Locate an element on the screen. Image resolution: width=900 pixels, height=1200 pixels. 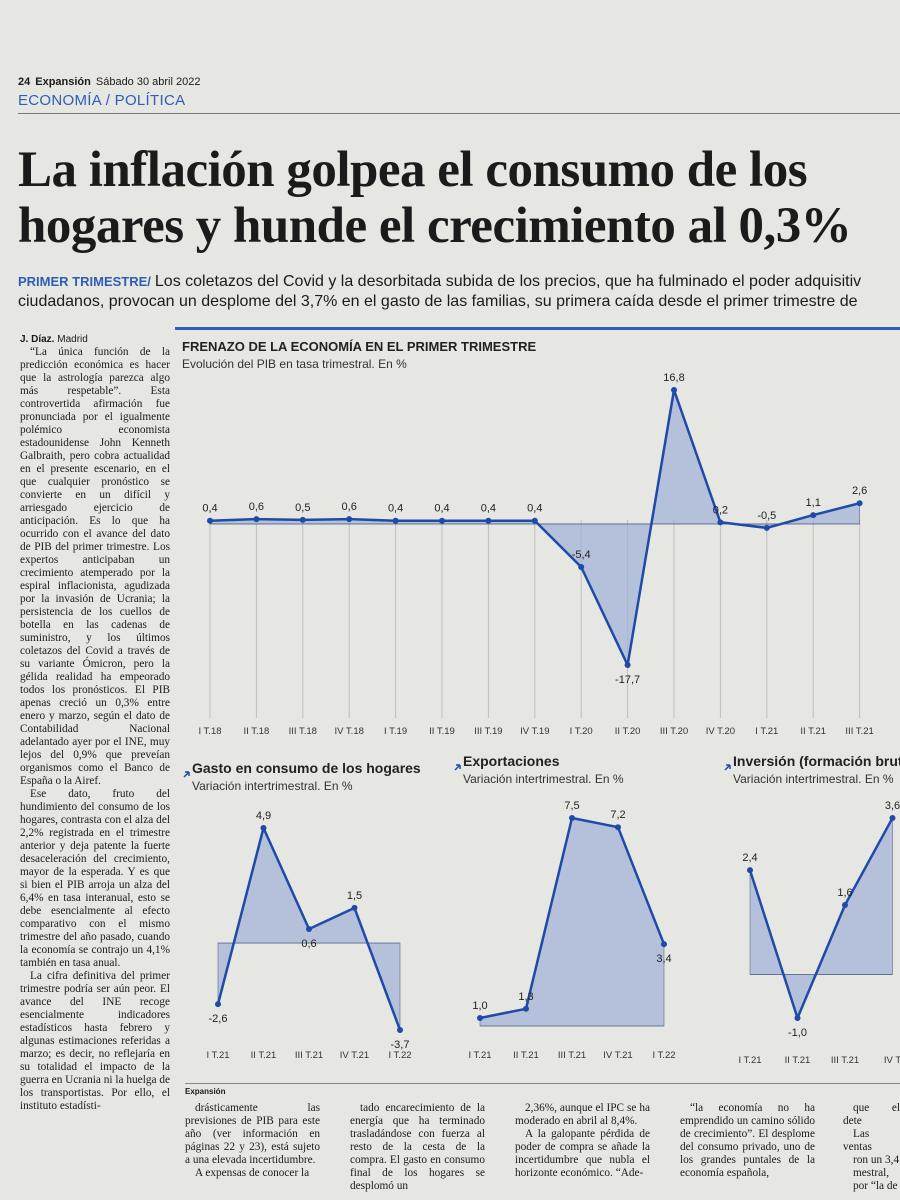
value-label: 0,6 is located at coordinates (308, 944).